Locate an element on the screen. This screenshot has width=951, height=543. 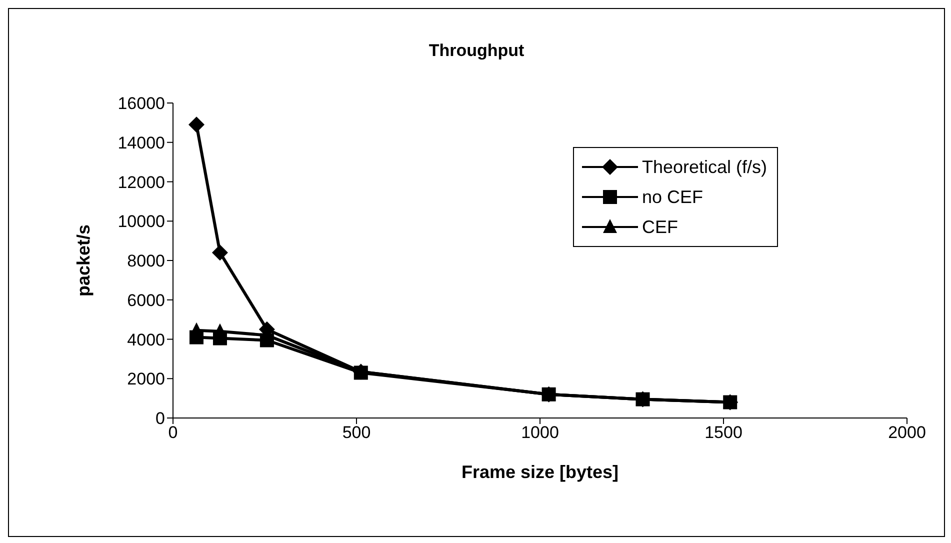
y-tick-label: 10000 is located at coordinates (141, 222).